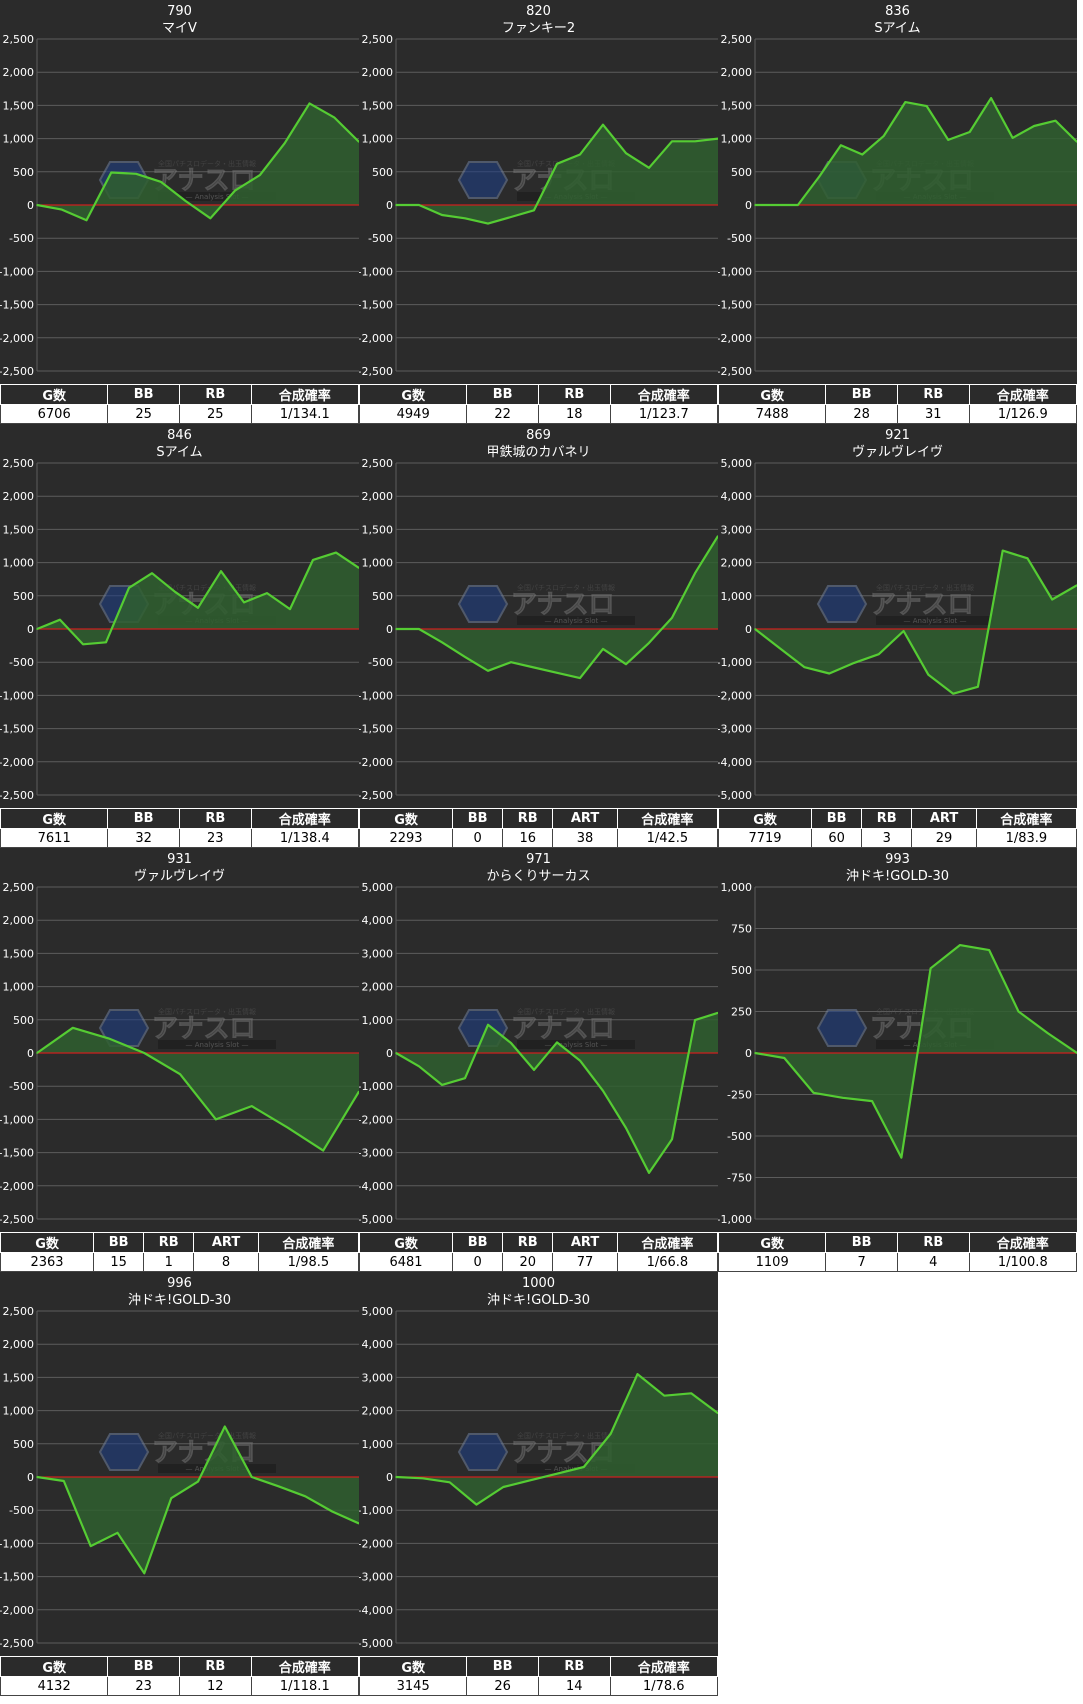 This screenshot has width=1083, height=1704. Describe the element at coordinates (305, 838) in the screenshot. I see `stats-value-cell: 1/138.4` at that location.